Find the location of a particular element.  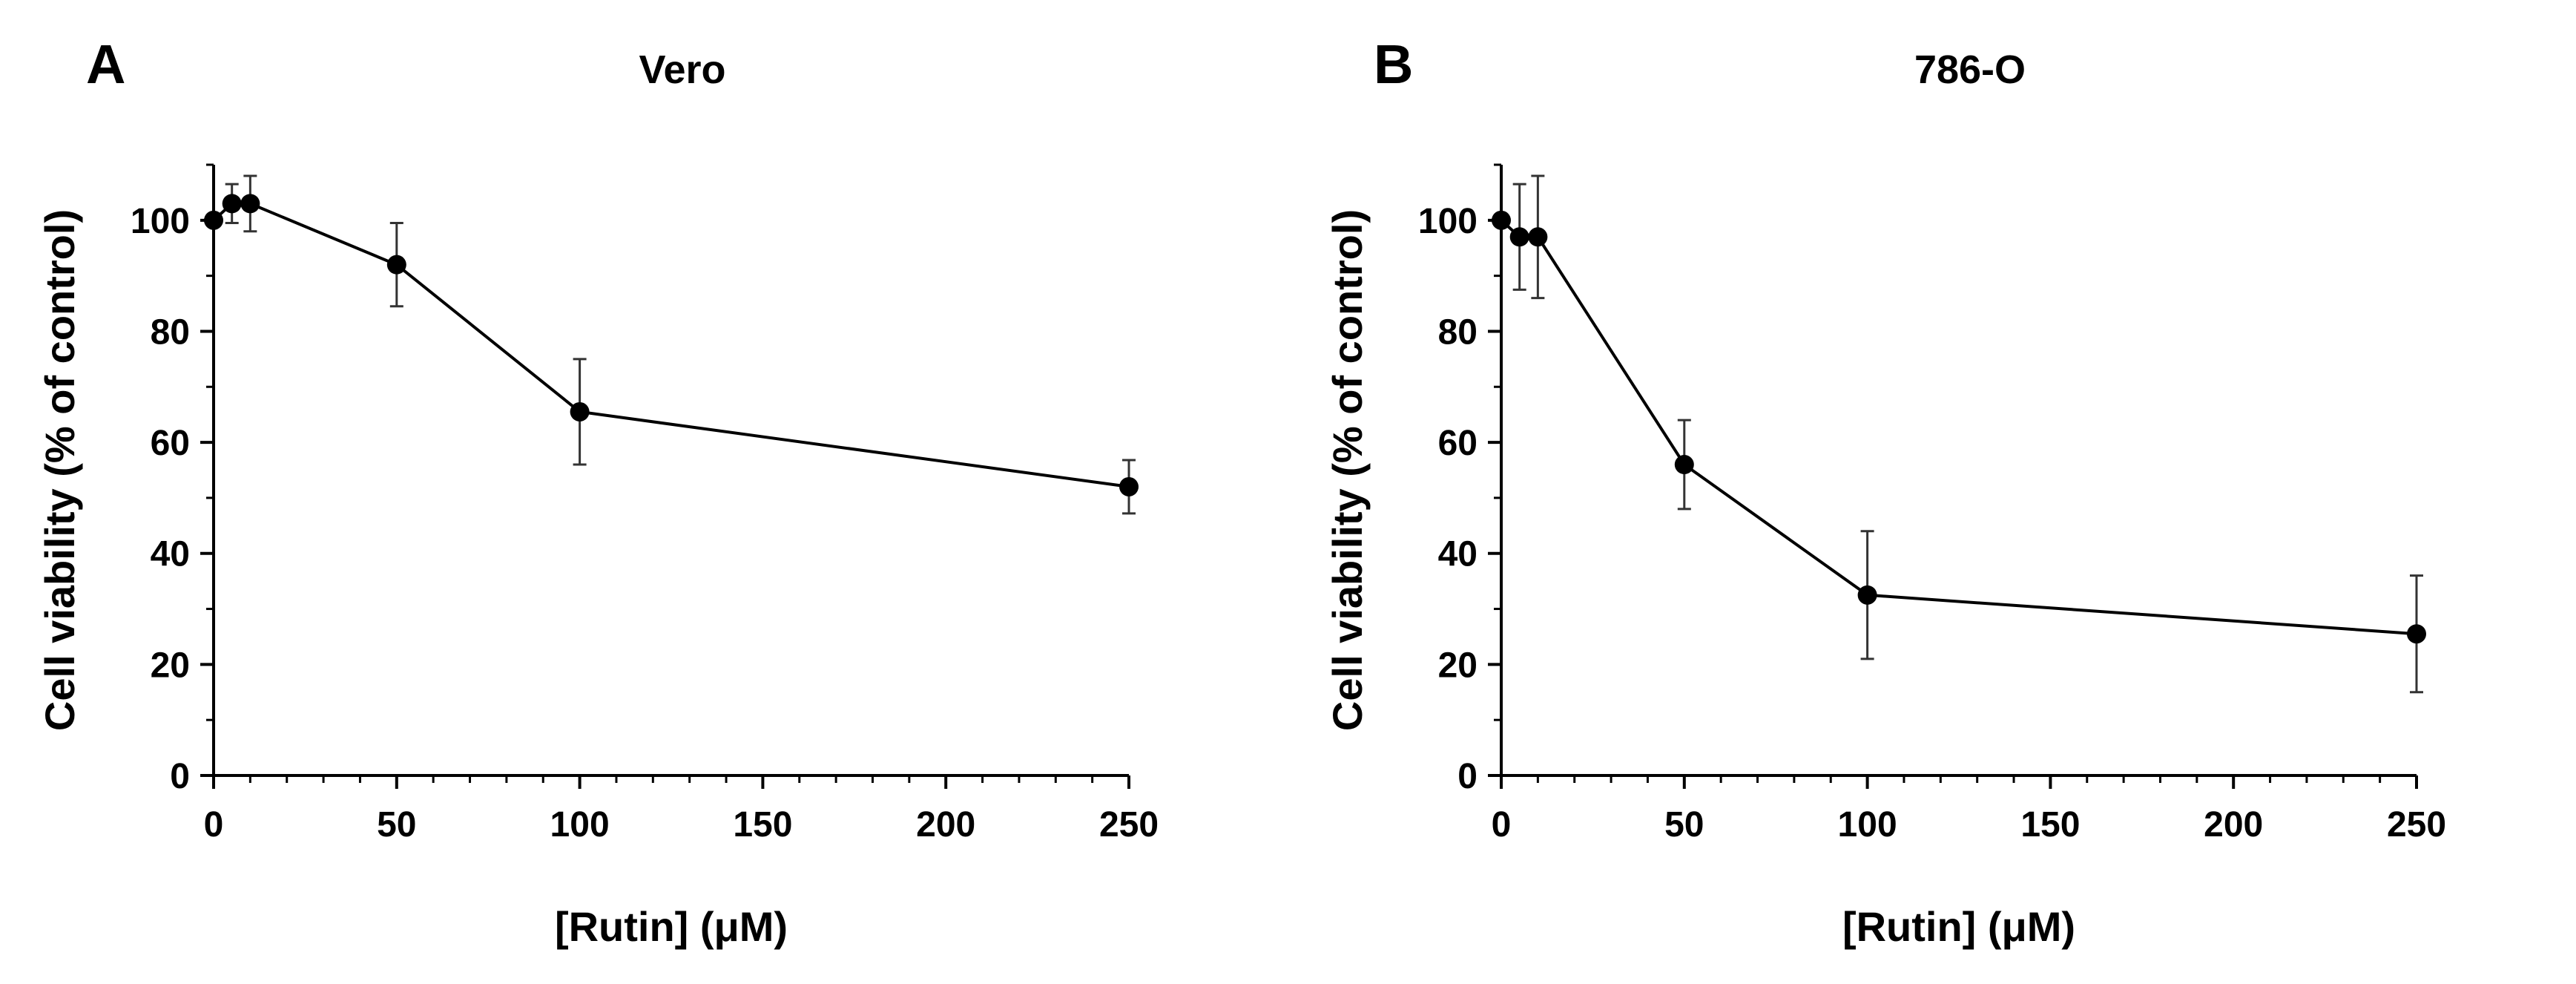

x-tick-label-b: 250 is located at coordinates (2416, 825).